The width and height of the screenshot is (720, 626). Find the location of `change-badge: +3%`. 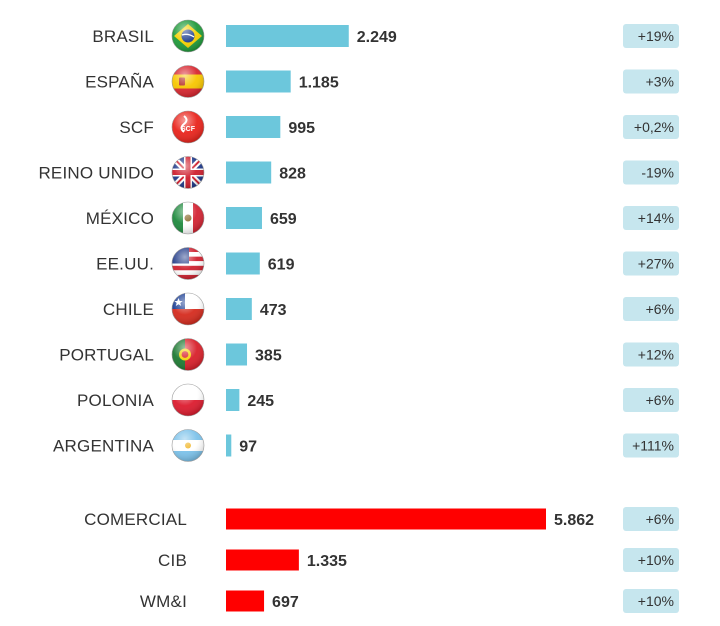

change-badge: +3% is located at coordinates (651, 81).